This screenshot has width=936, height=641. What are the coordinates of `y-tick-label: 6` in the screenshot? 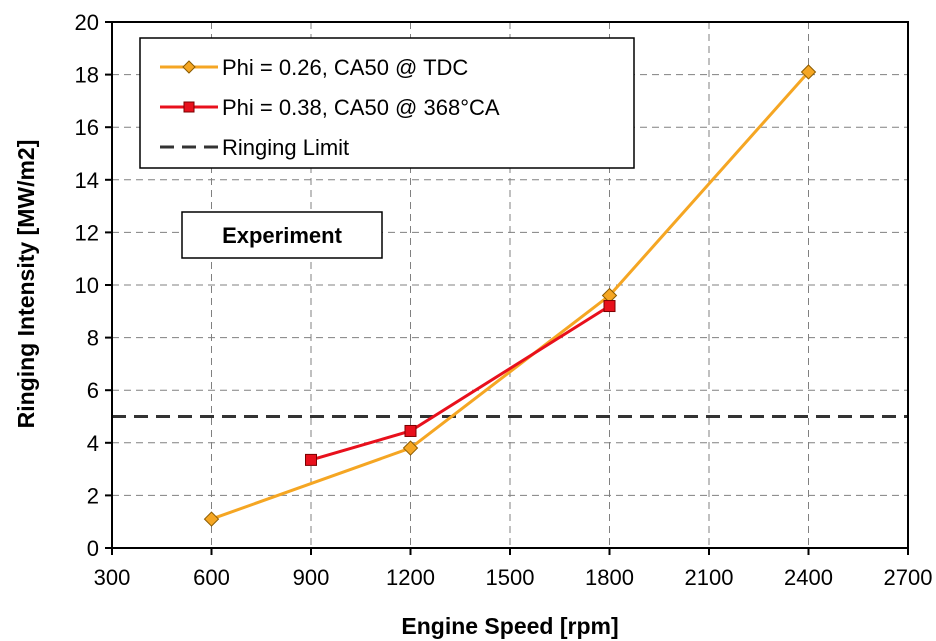 It's located at (93, 390).